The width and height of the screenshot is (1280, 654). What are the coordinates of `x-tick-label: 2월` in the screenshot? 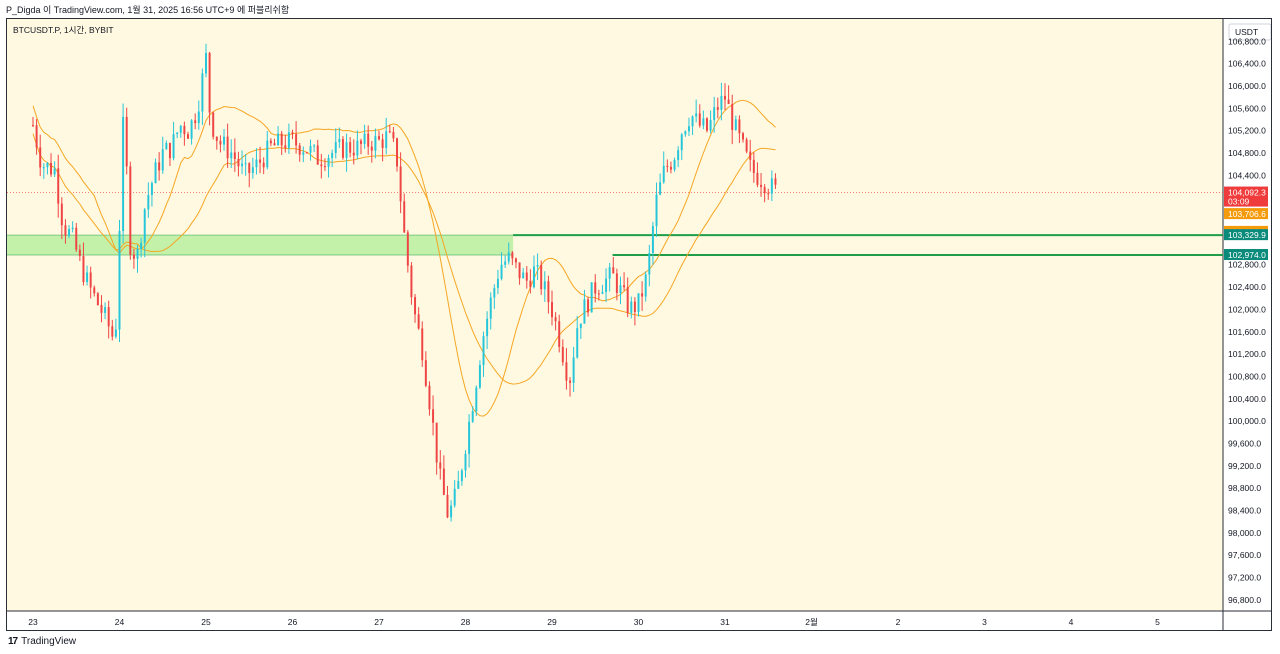 It's located at (811, 622).